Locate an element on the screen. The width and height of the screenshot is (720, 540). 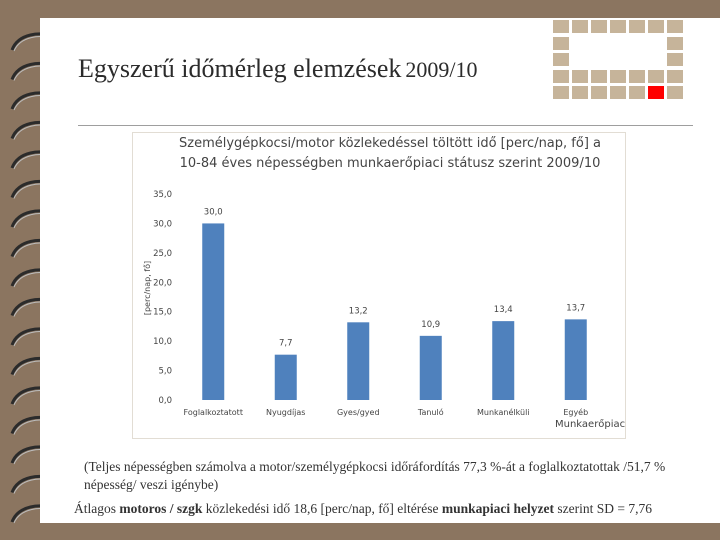
y-tick-label: 5,0 is located at coordinates (165, 372).